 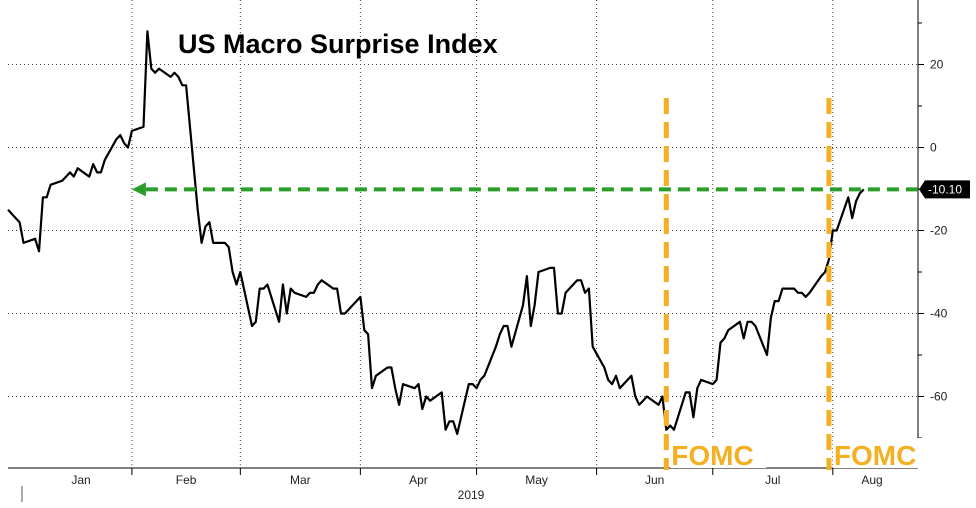 I want to click on y-tick-label: 20, so click(x=937, y=65).